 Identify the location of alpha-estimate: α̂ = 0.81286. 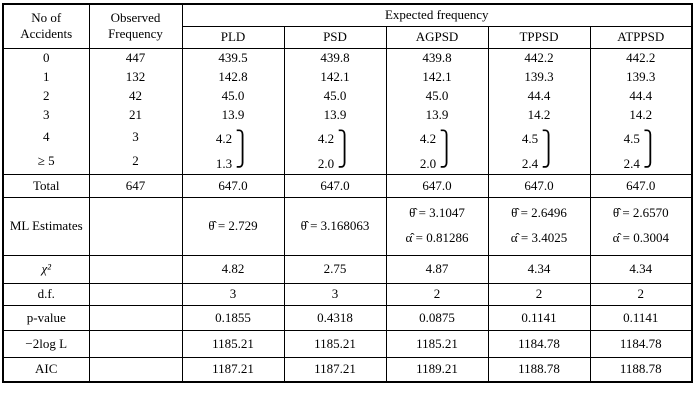
(437, 237).